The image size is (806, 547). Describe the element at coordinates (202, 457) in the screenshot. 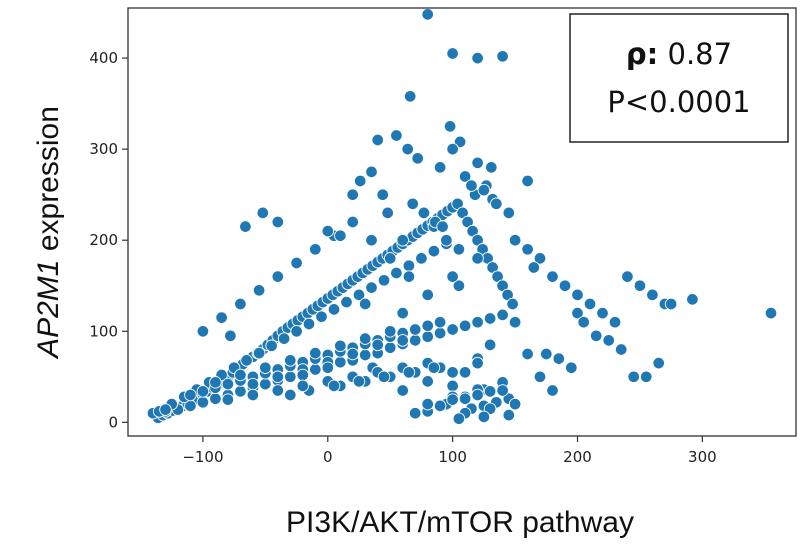

I see `x-tick-label: −100` at that location.